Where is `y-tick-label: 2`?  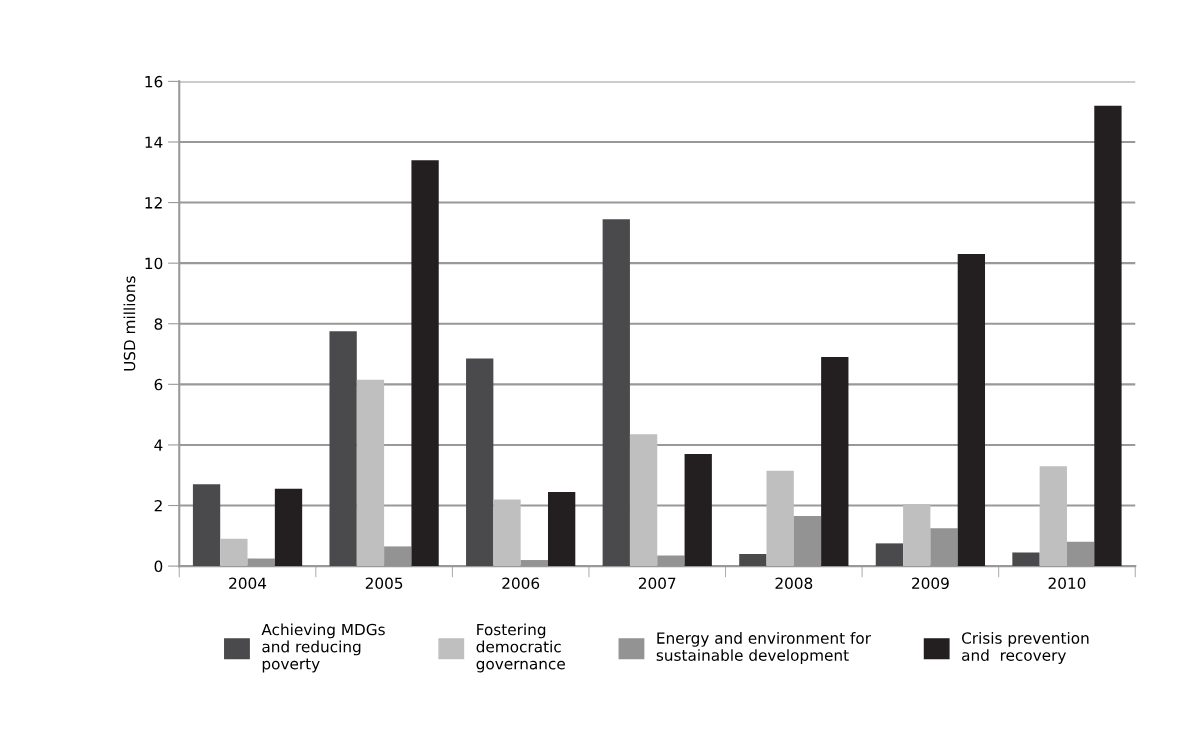 y-tick-label: 2 is located at coordinates (158, 505).